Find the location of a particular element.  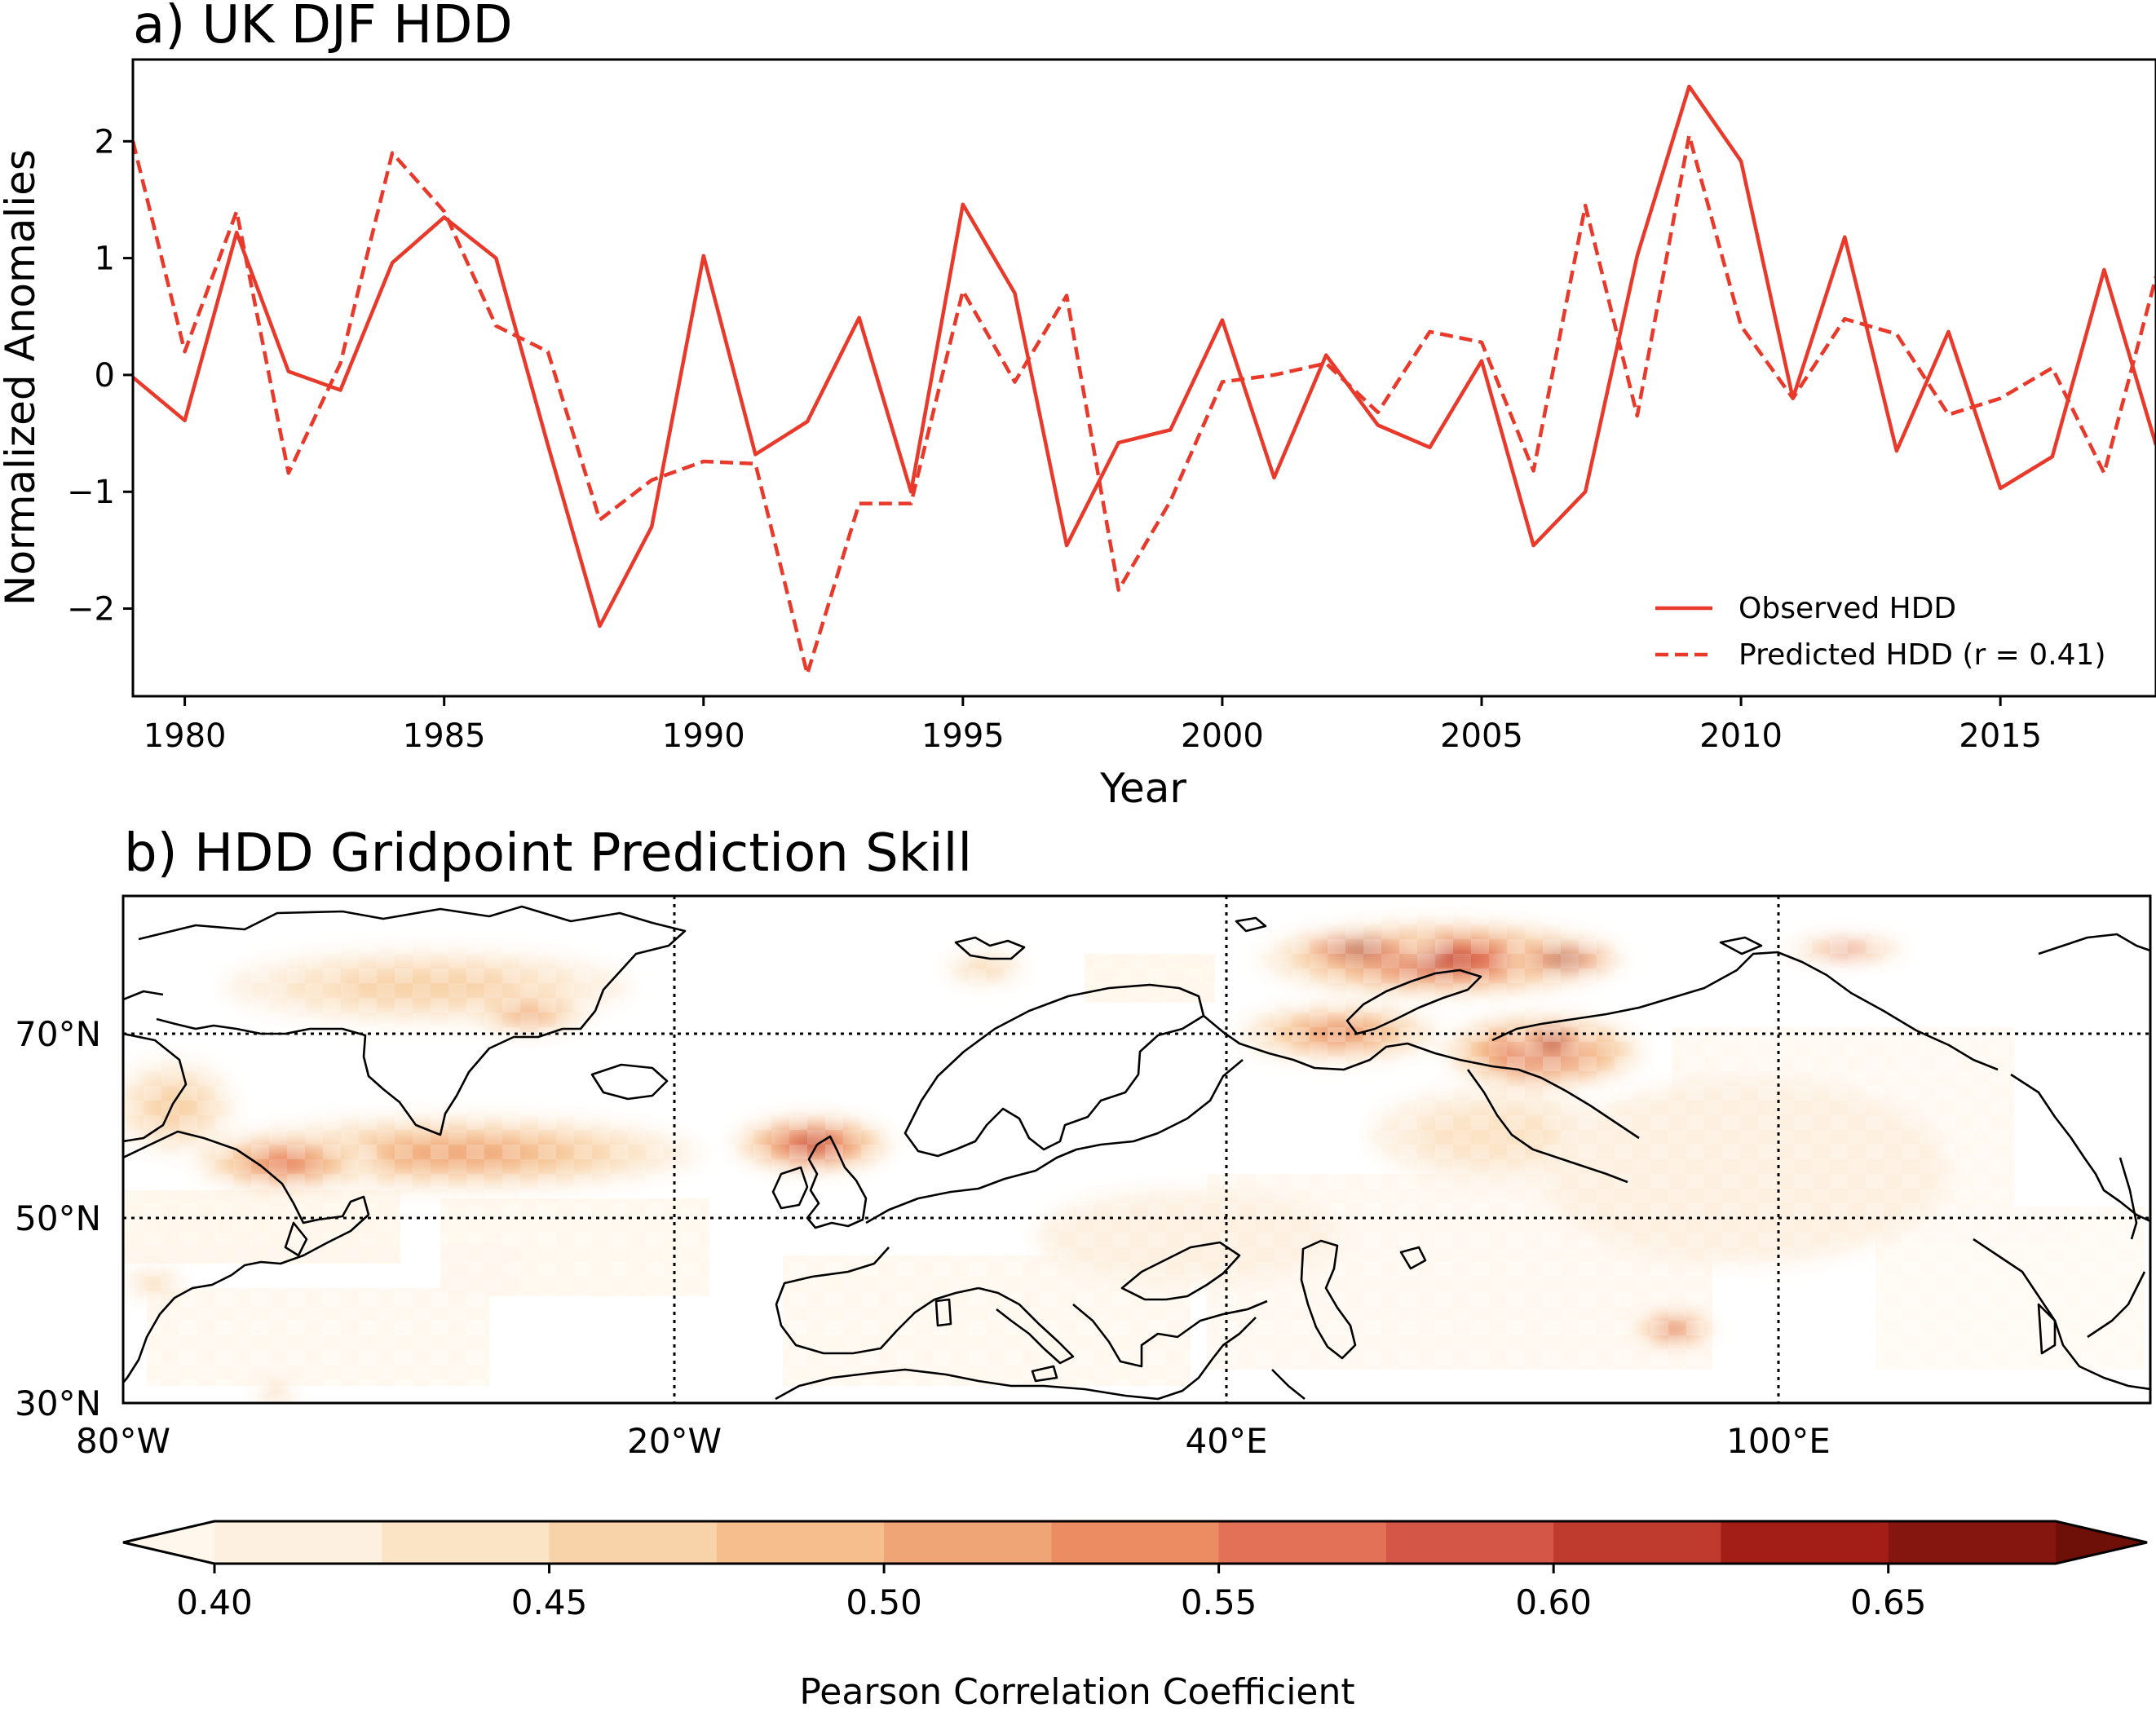

coastline-greenland is located at coordinates (412, 1020).